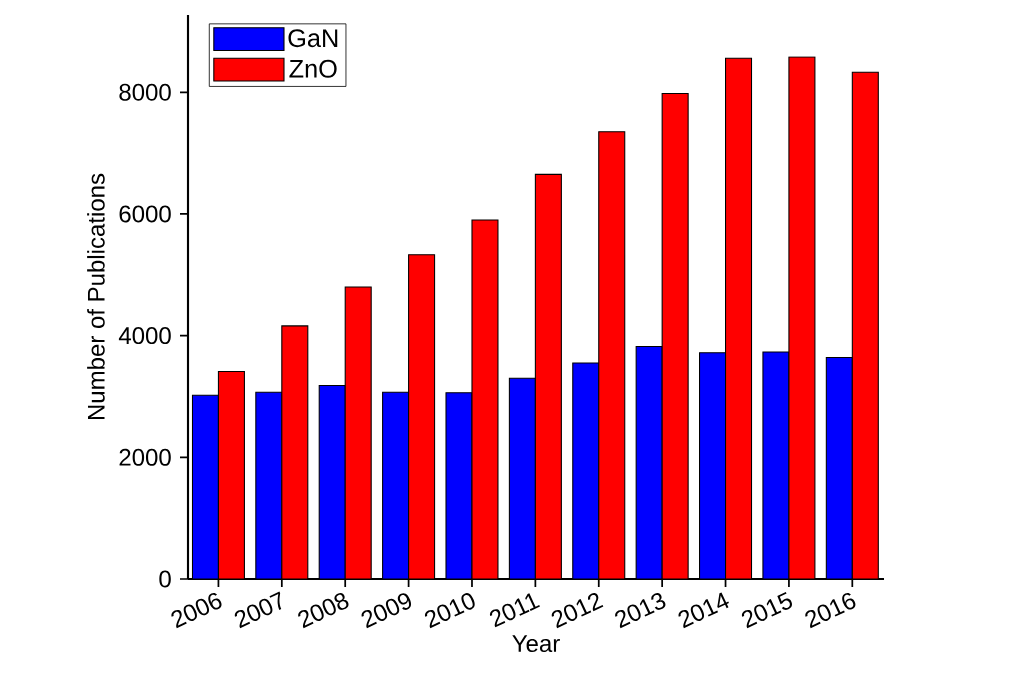 The height and width of the screenshot is (683, 1010). Describe the element at coordinates (145, 214) in the screenshot. I see `y-tick-label: 6000` at that location.